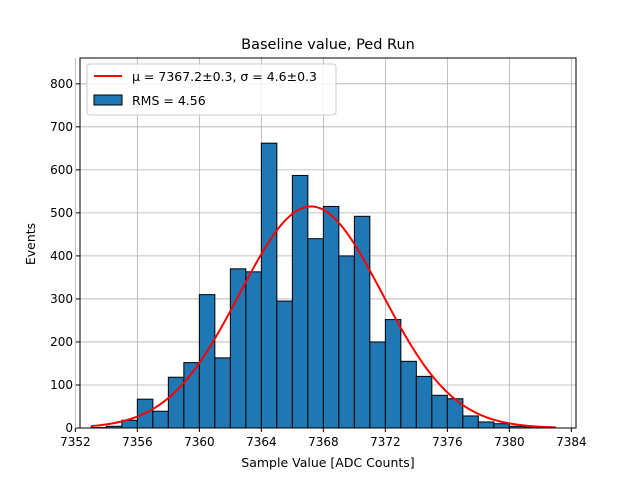  What do you see at coordinates (137, 442) in the screenshot?
I see `x-tick-label: 7356` at bounding box center [137, 442].